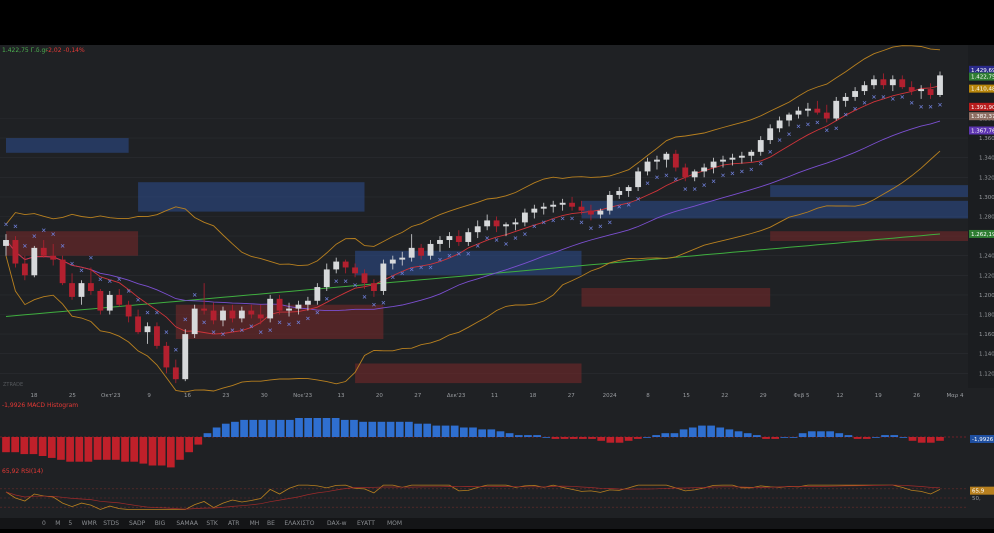  I want to click on svg-text: 1.422,75, so click(982, 78).